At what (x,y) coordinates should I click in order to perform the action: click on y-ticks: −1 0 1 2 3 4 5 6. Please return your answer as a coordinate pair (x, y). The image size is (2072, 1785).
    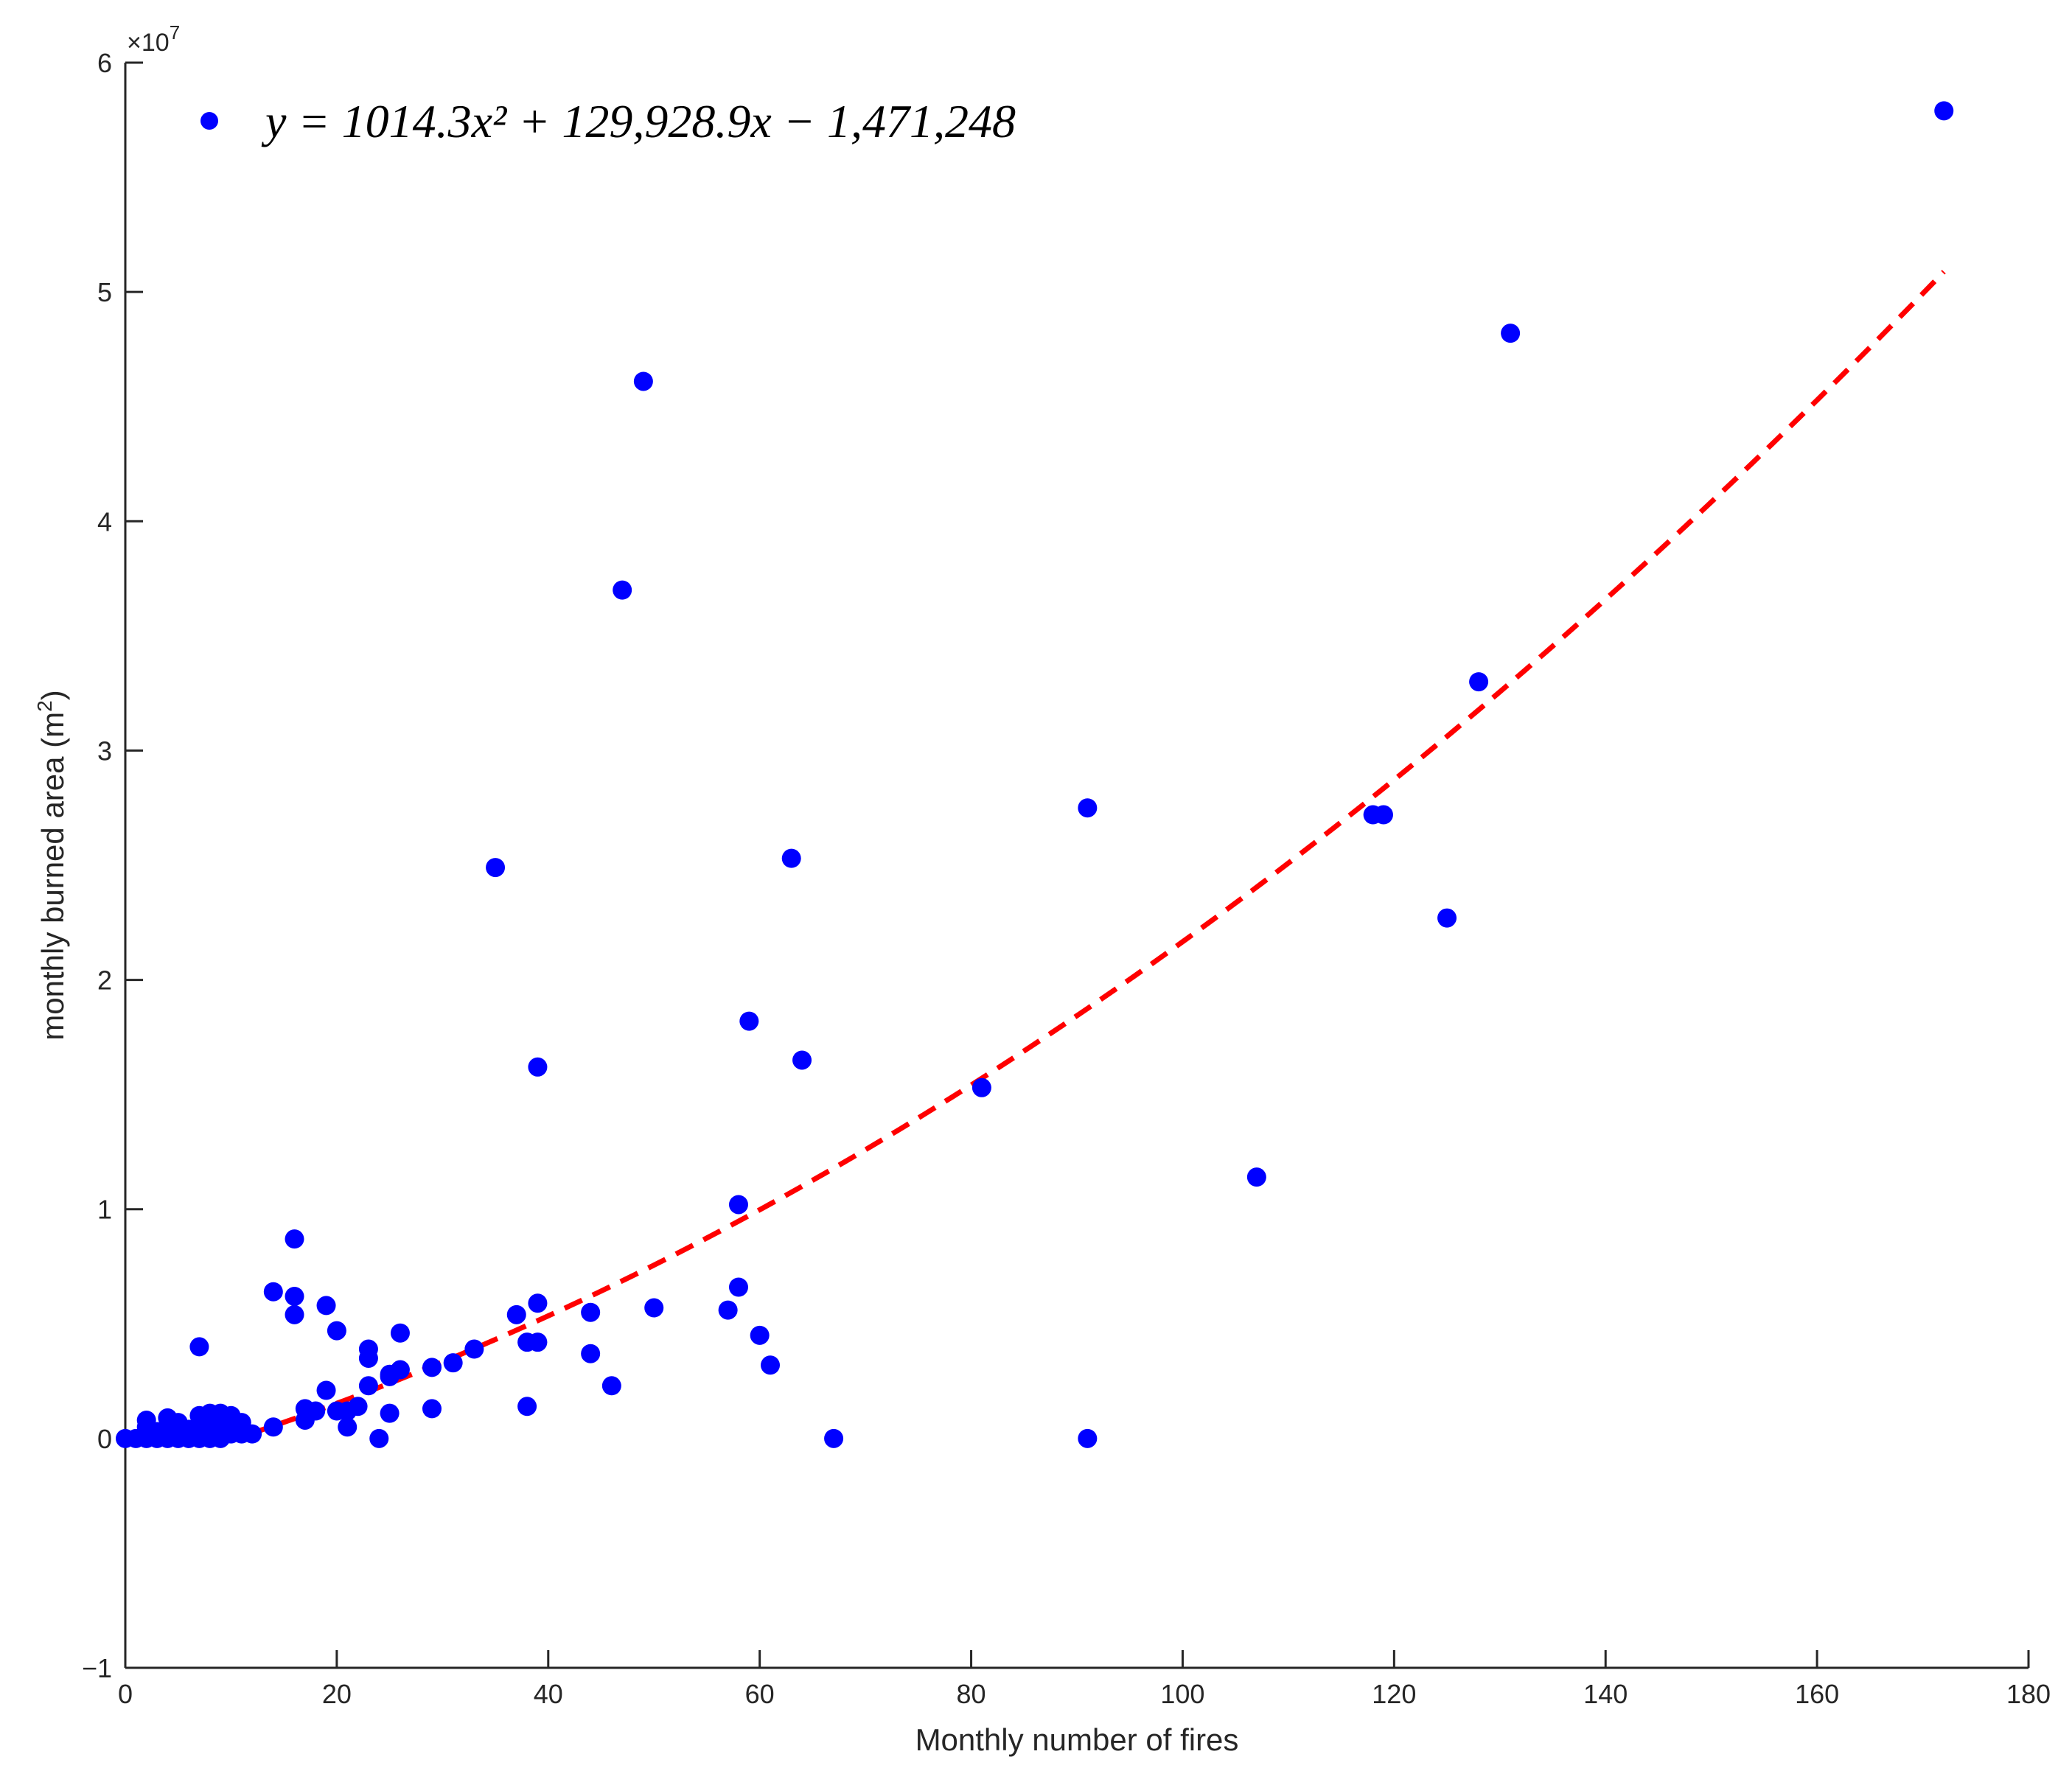
    Looking at the image, I should click on (112, 866).